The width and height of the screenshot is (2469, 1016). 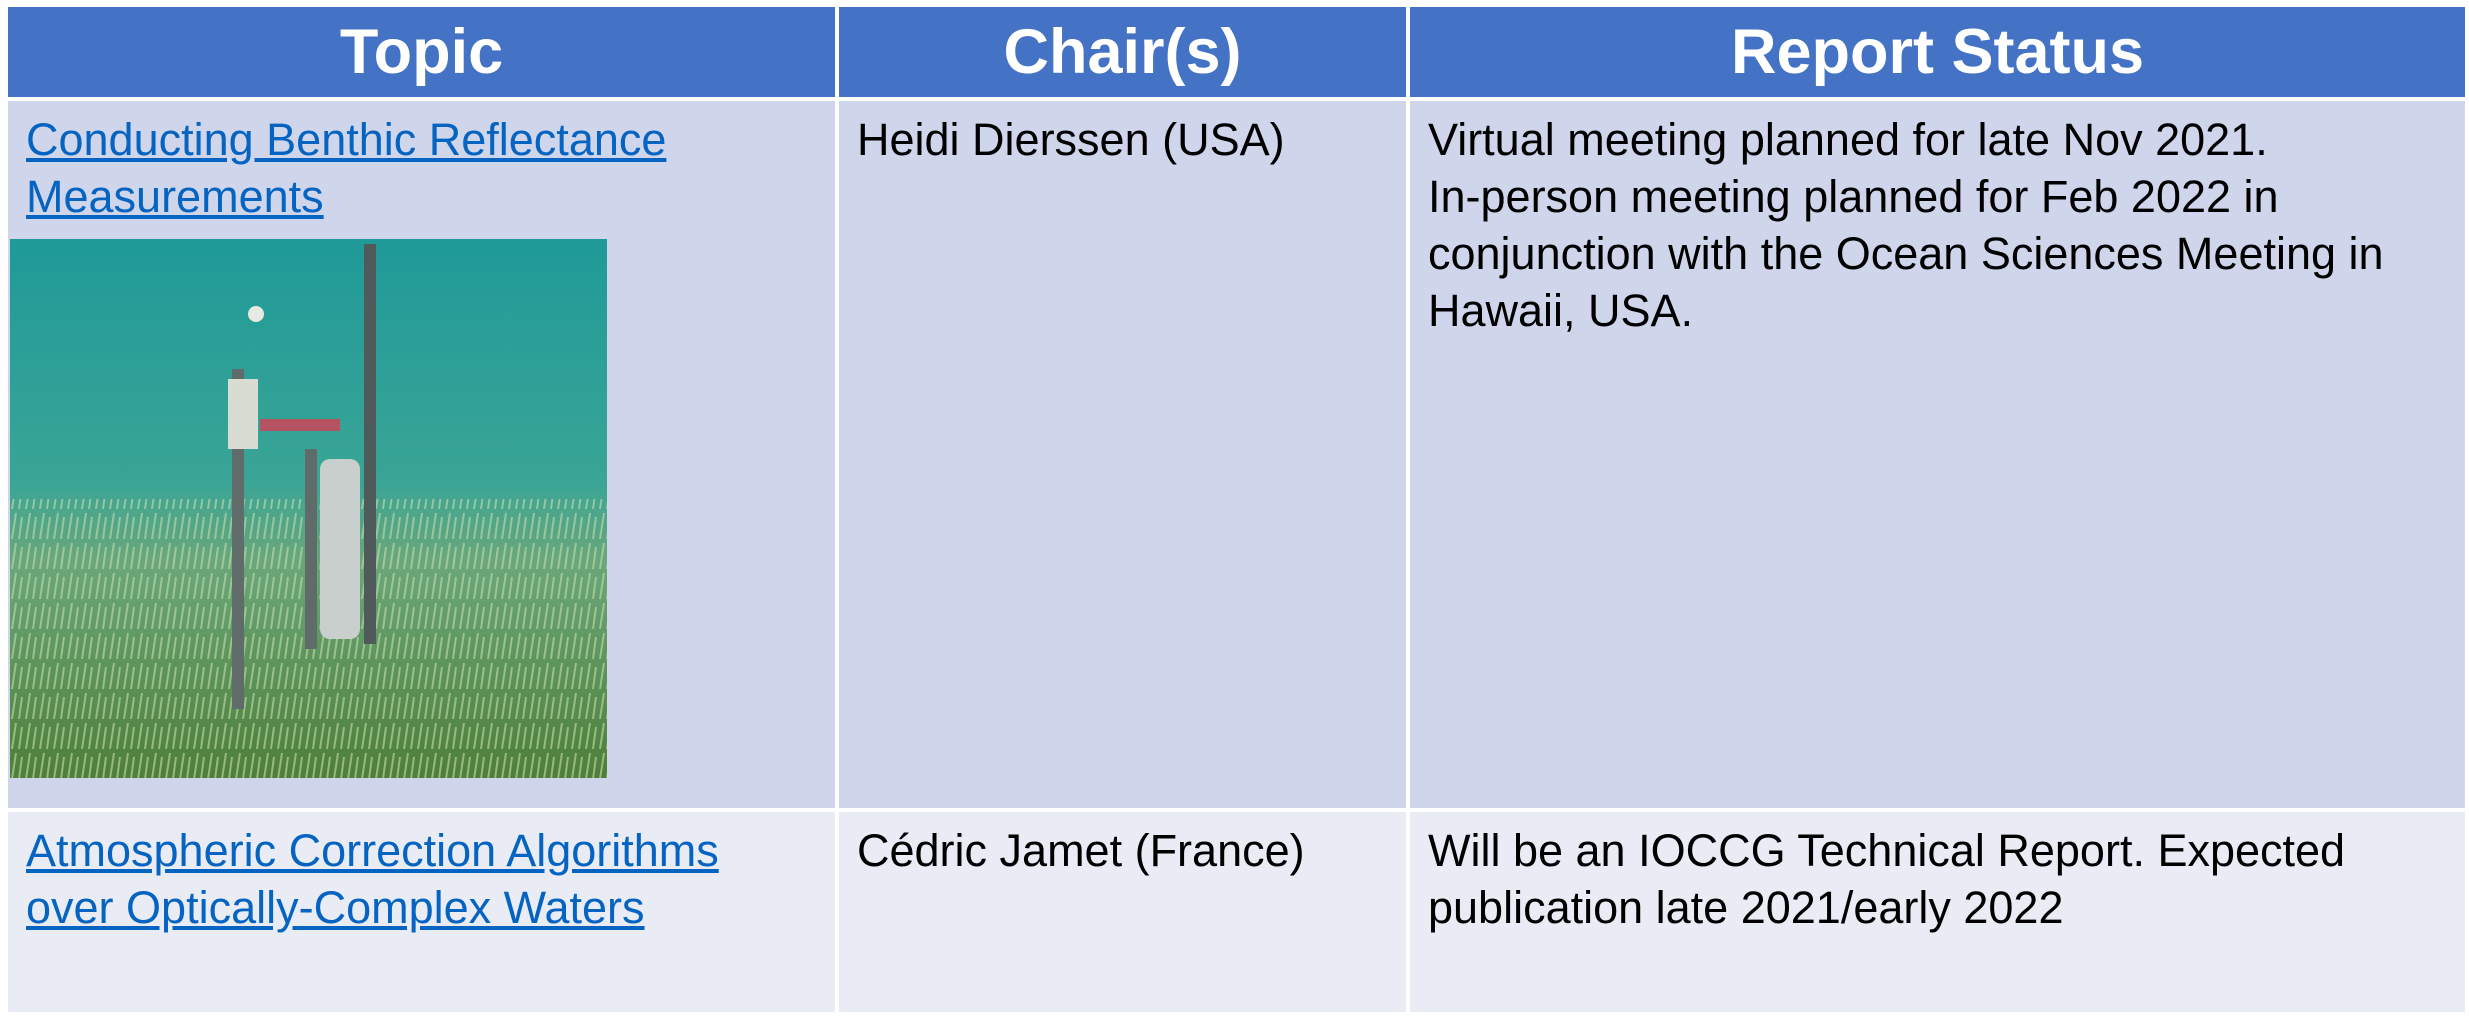 I want to click on photo, so click(x=308, y=508).